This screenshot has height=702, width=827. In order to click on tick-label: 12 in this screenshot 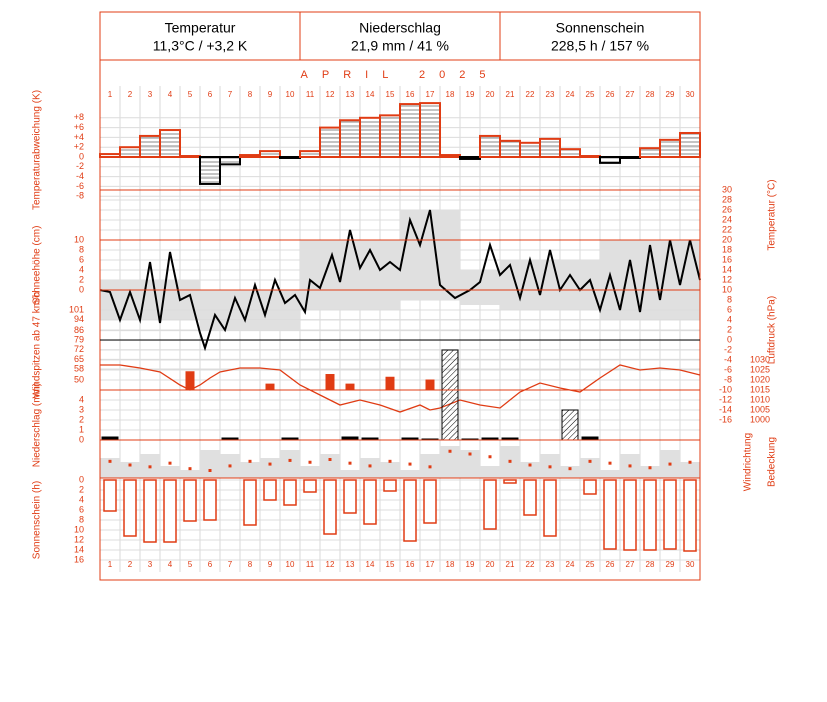, I will do `click(79, 539)`.